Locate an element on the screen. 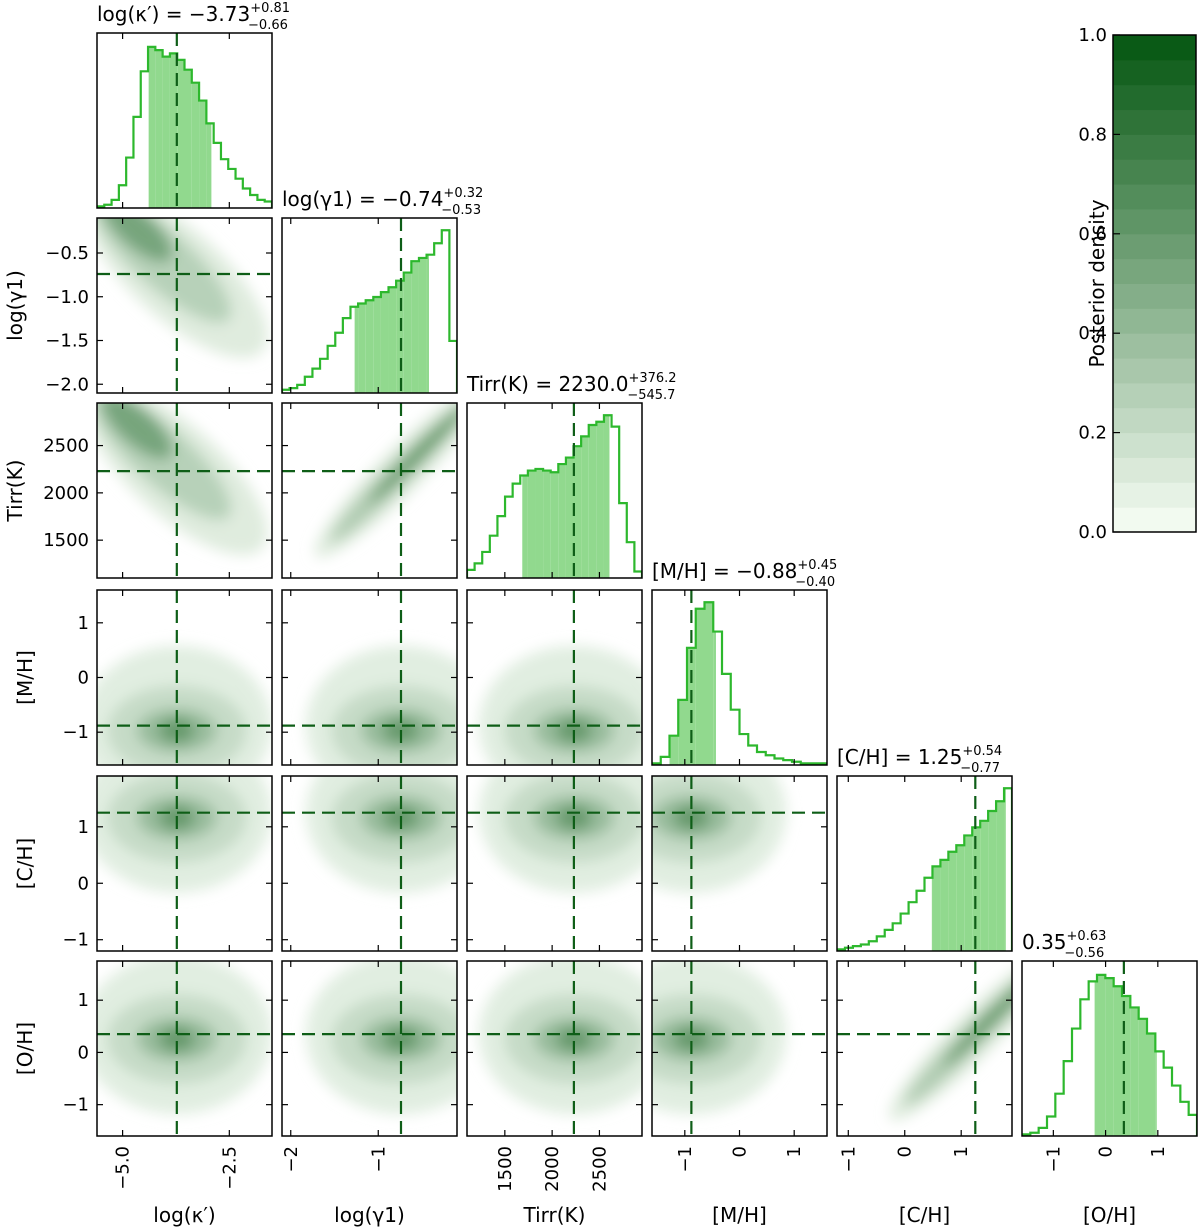  density-panel-logk-ch is located at coordinates (184, 863).